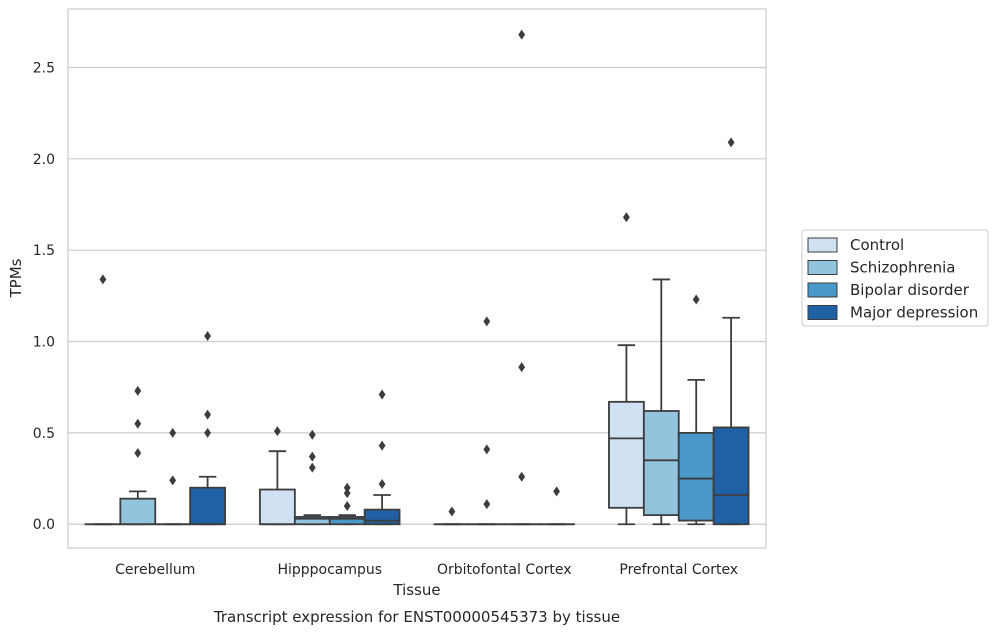 Image resolution: width=997 pixels, height=634 pixels. I want to click on x-axis-label: Tissue, so click(416, 590).